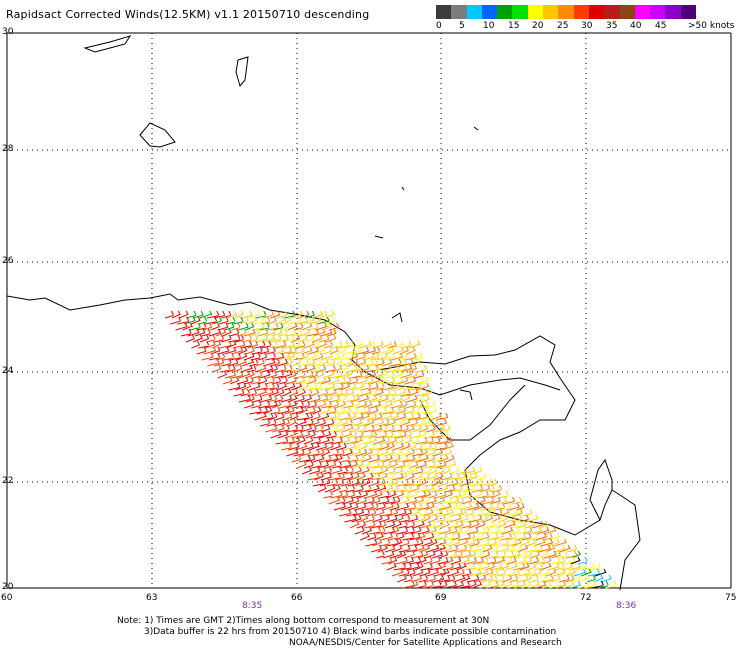  What do you see at coordinates (441, 598) in the screenshot?
I see `x-tick-label: 69` at bounding box center [441, 598].